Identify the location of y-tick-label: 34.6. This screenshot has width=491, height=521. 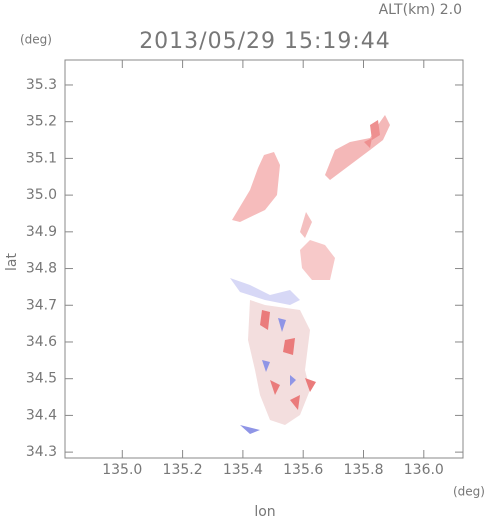
(41, 342).